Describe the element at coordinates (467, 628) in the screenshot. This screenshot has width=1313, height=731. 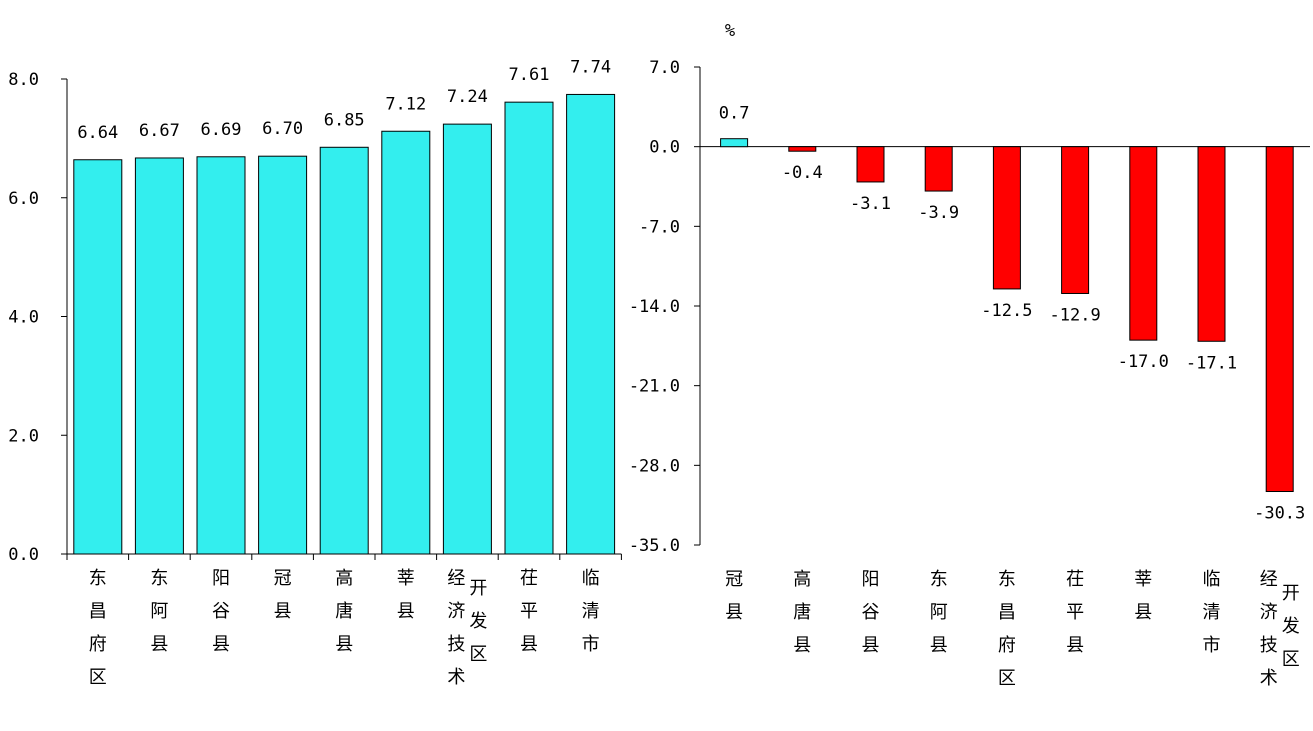
I see `category-label-7: 经济技术开发区` at that location.